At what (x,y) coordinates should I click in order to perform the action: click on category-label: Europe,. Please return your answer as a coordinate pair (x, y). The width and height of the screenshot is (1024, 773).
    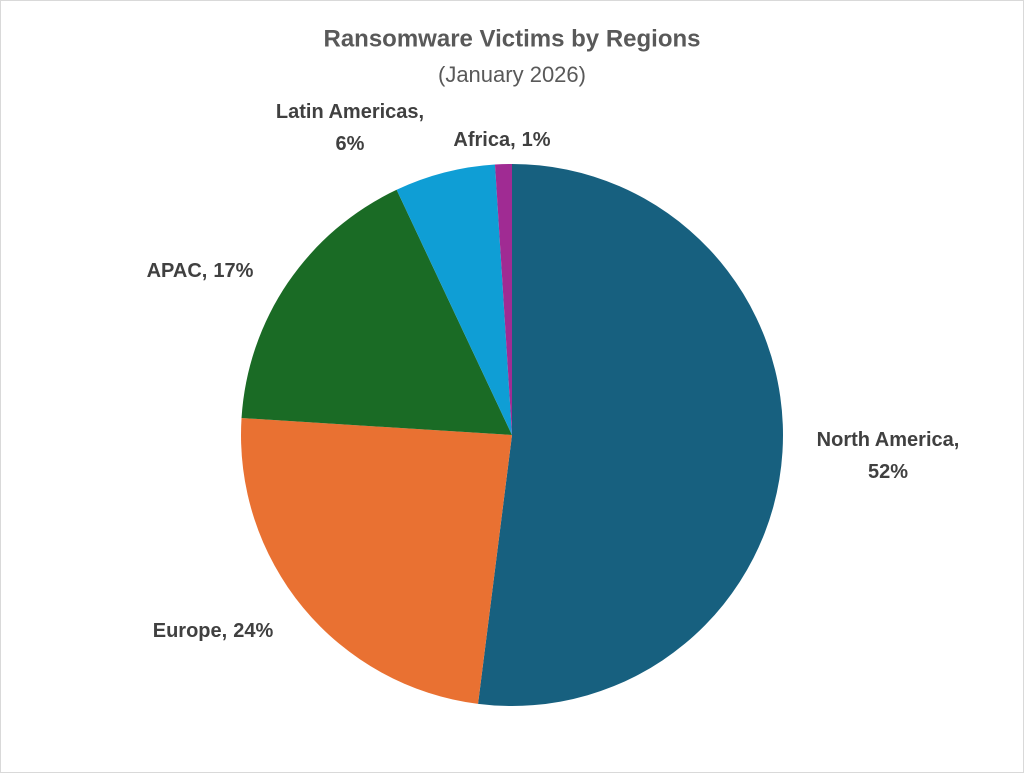
    Looking at the image, I should click on (190, 631).